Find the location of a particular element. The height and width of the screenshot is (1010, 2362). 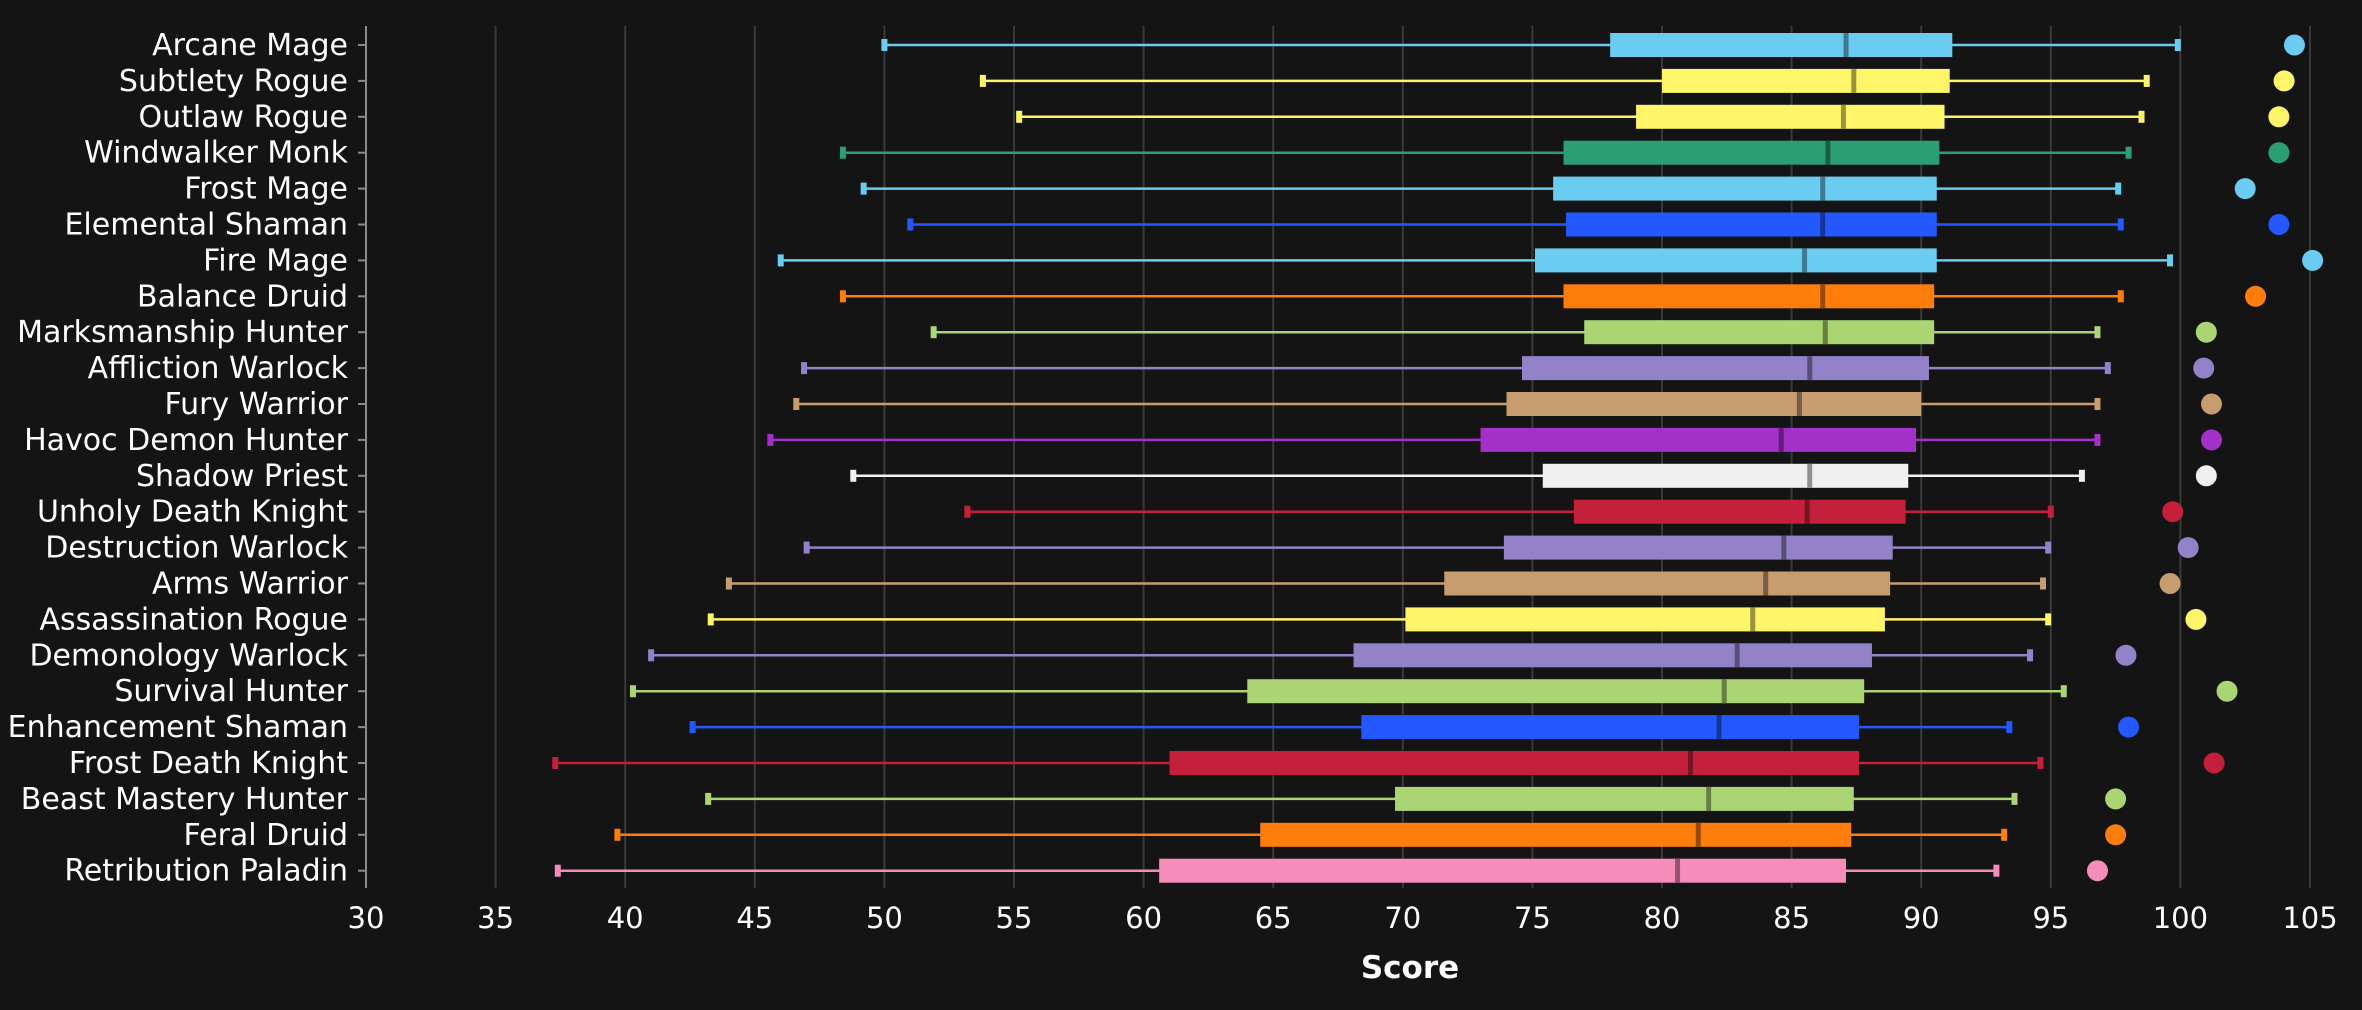

x-tick-label: 90 is located at coordinates (1921, 918).